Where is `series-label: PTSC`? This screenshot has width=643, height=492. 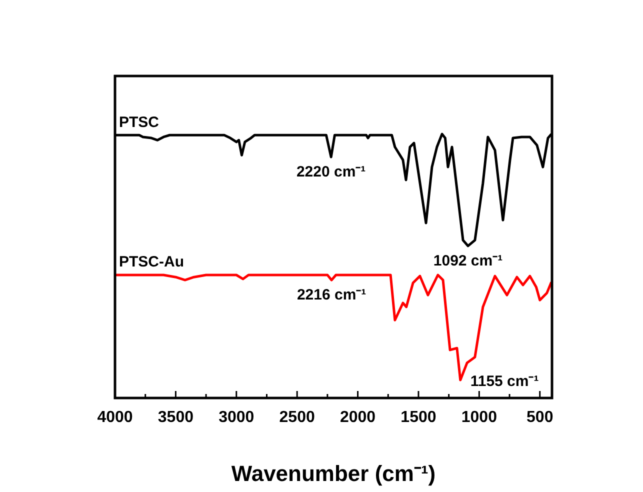 series-label: PTSC is located at coordinates (139, 122).